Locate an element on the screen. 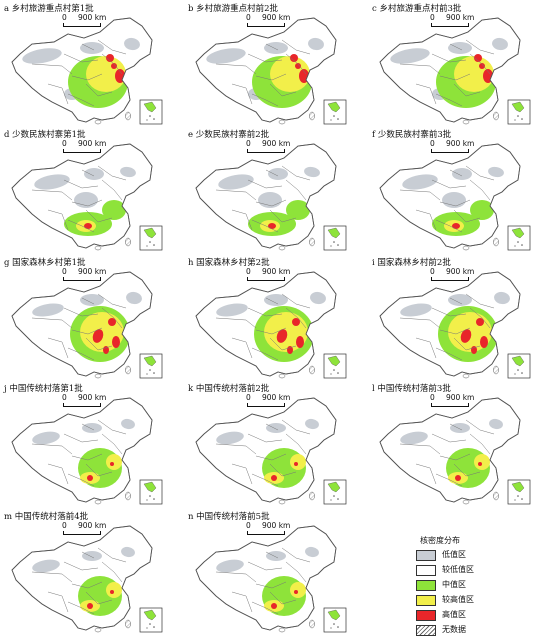 This screenshot has height=641, width=540. map-panel: b 乡村旅游重点村前2批 0 900 km is located at coordinates (274, 64).